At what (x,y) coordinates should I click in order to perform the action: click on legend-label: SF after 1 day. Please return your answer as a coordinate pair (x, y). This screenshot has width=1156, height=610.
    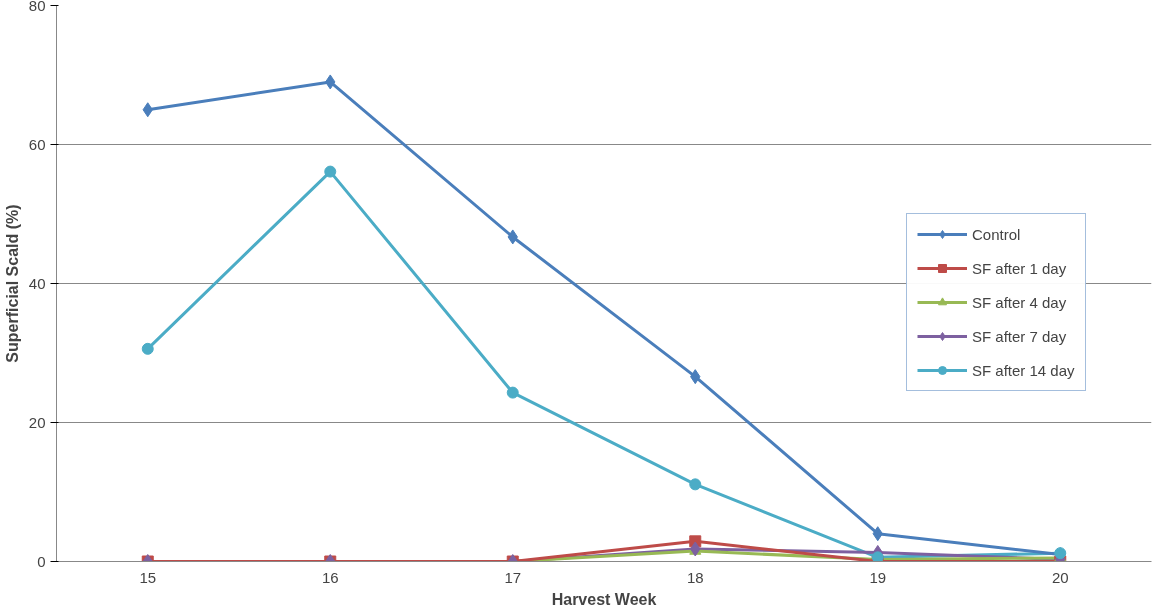
    Looking at the image, I should click on (1019, 268).